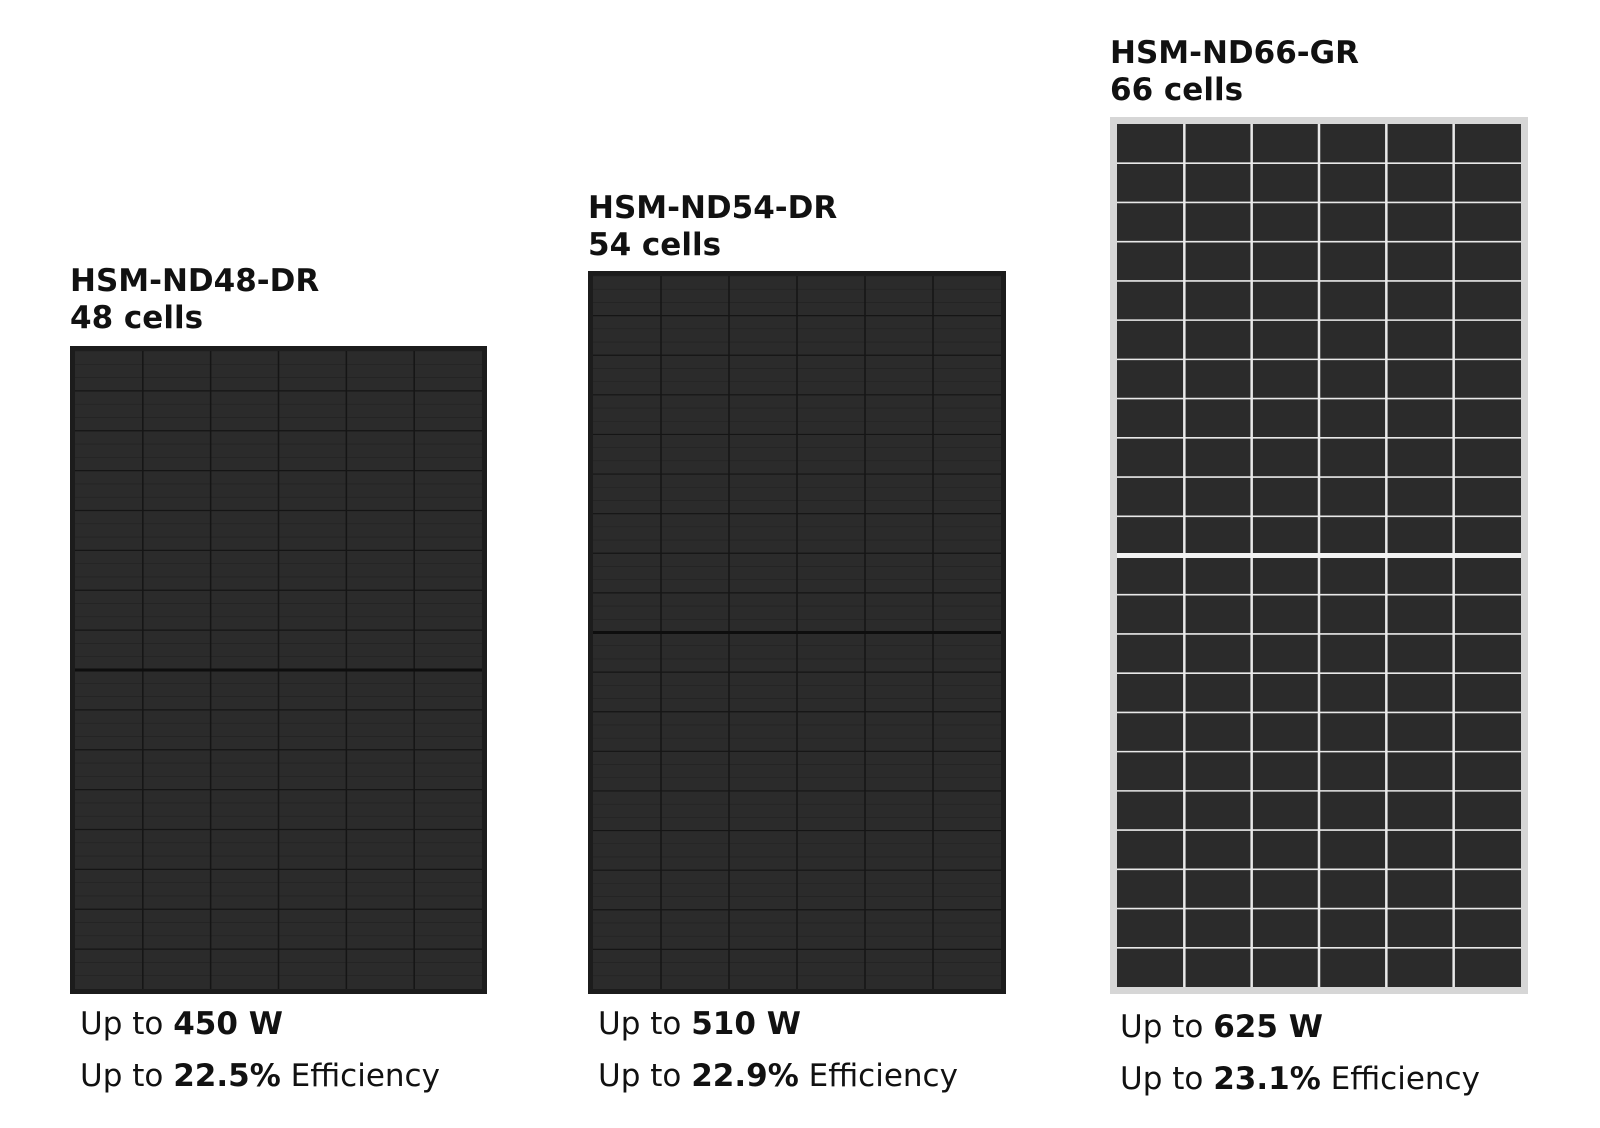 The width and height of the screenshot is (1600, 1128). I want to click on power-spec: Up to 510 W, so click(699, 1024).